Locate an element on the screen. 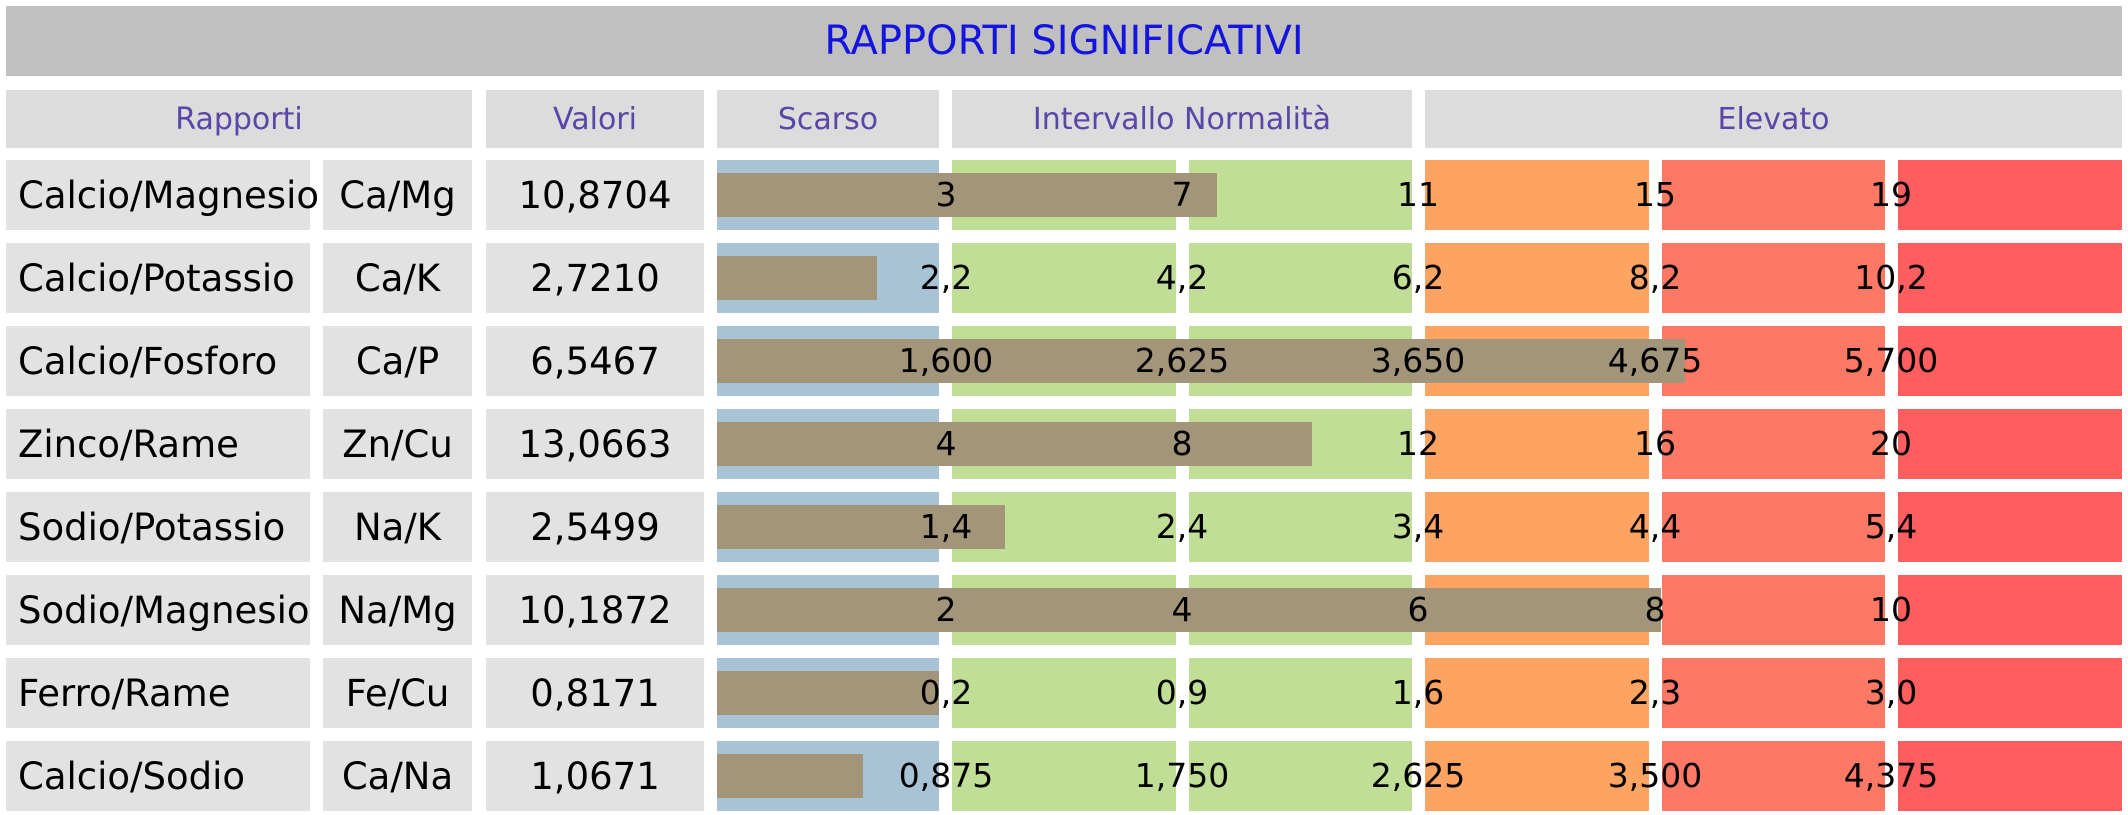  ratio-value: 6,5467 is located at coordinates (595, 361).